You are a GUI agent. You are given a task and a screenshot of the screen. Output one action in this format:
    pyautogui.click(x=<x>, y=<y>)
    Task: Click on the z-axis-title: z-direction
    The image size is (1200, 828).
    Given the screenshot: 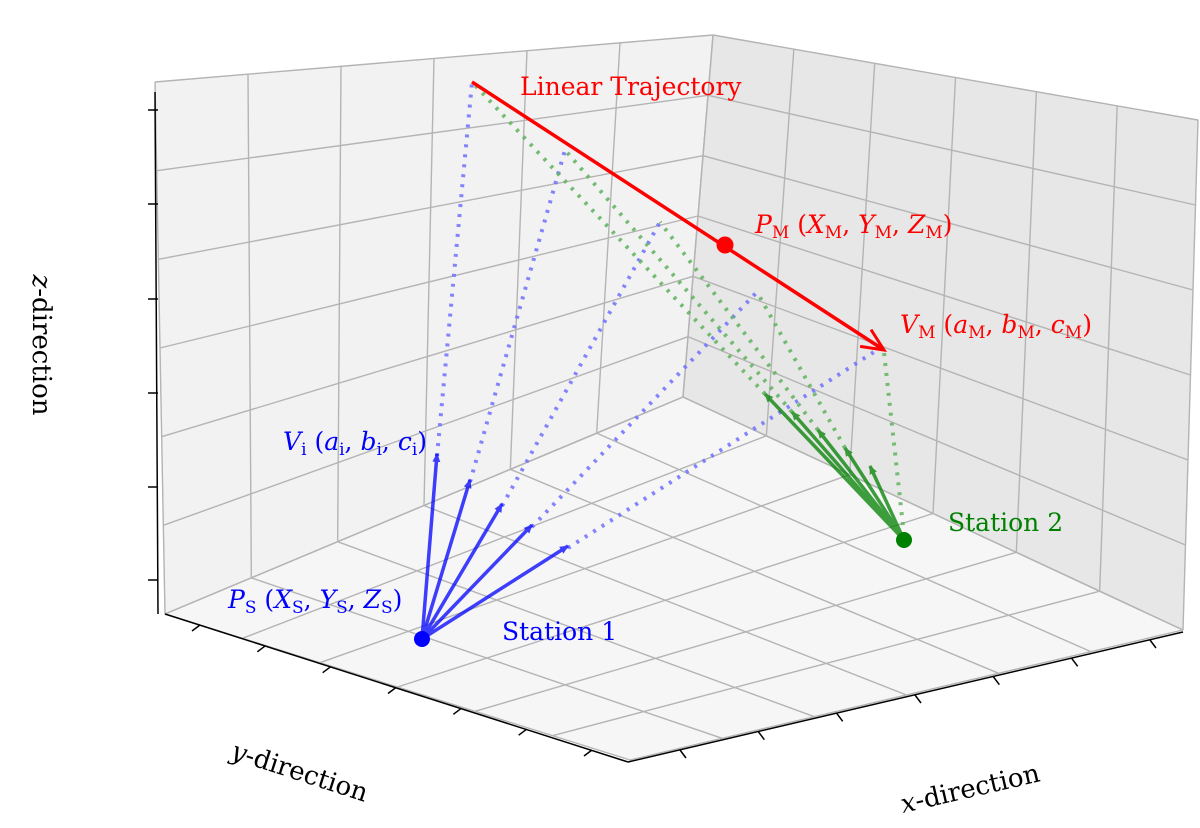 What is the action you would take?
    pyautogui.click(x=41, y=345)
    